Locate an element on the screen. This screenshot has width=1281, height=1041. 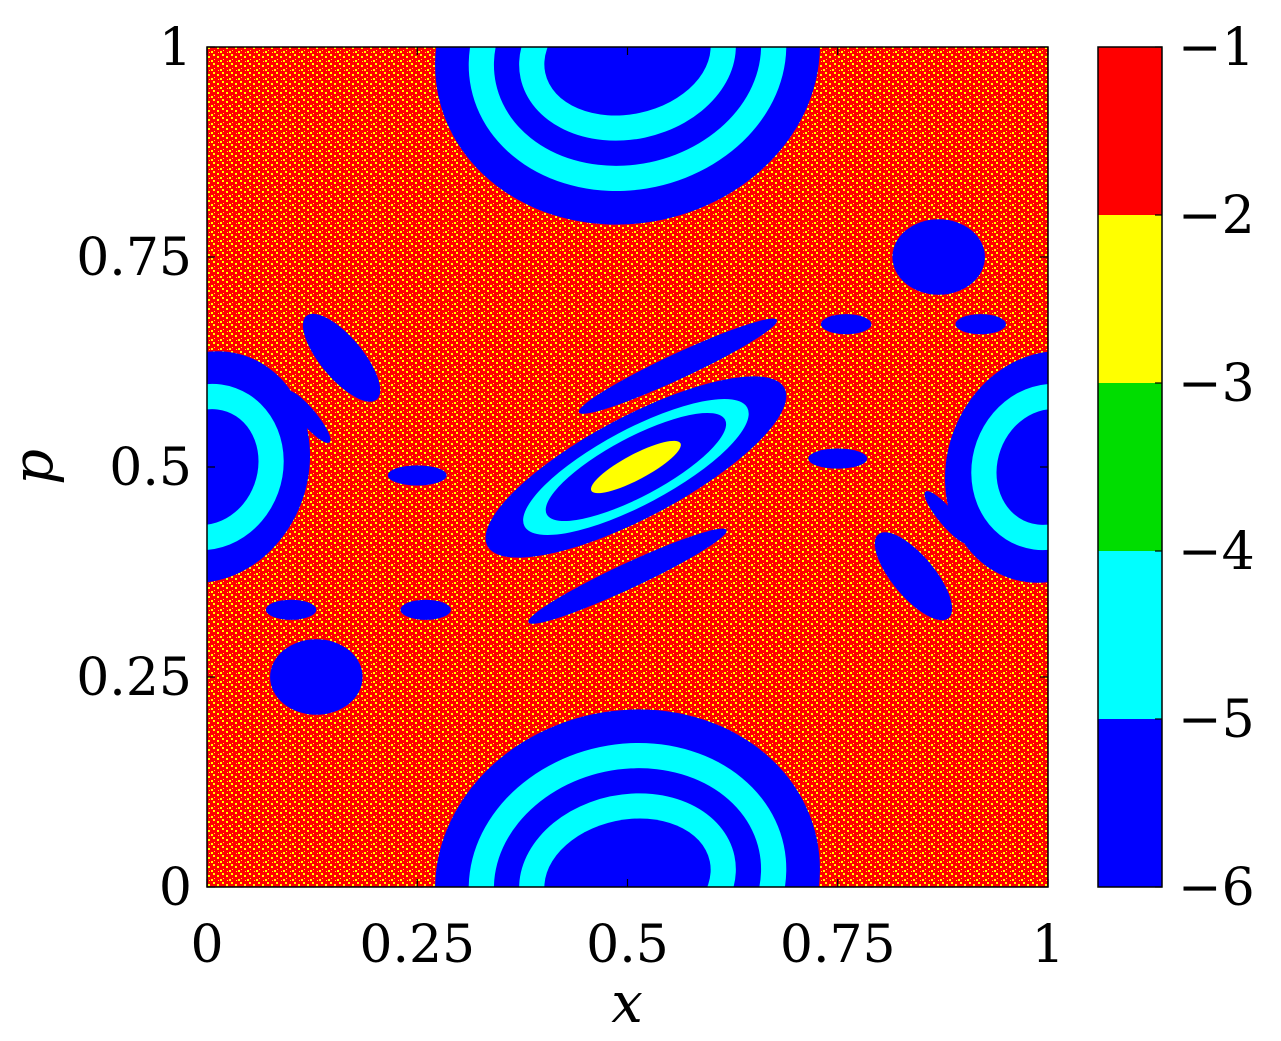
colorbar-tick-label: −3 is located at coordinates (1216, 384).